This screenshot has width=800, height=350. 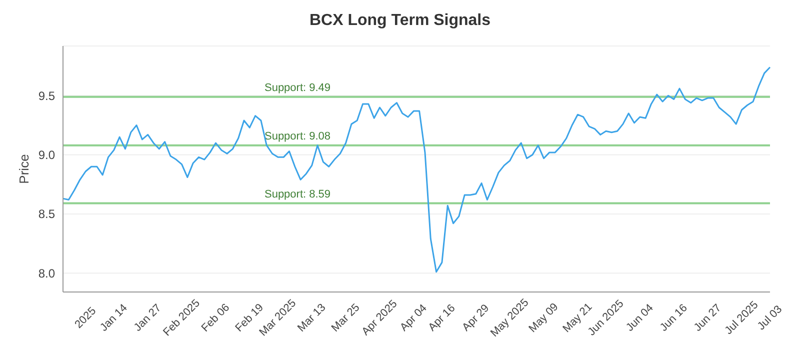 I want to click on x-tick-label: Jan 27, so click(x=148, y=318).